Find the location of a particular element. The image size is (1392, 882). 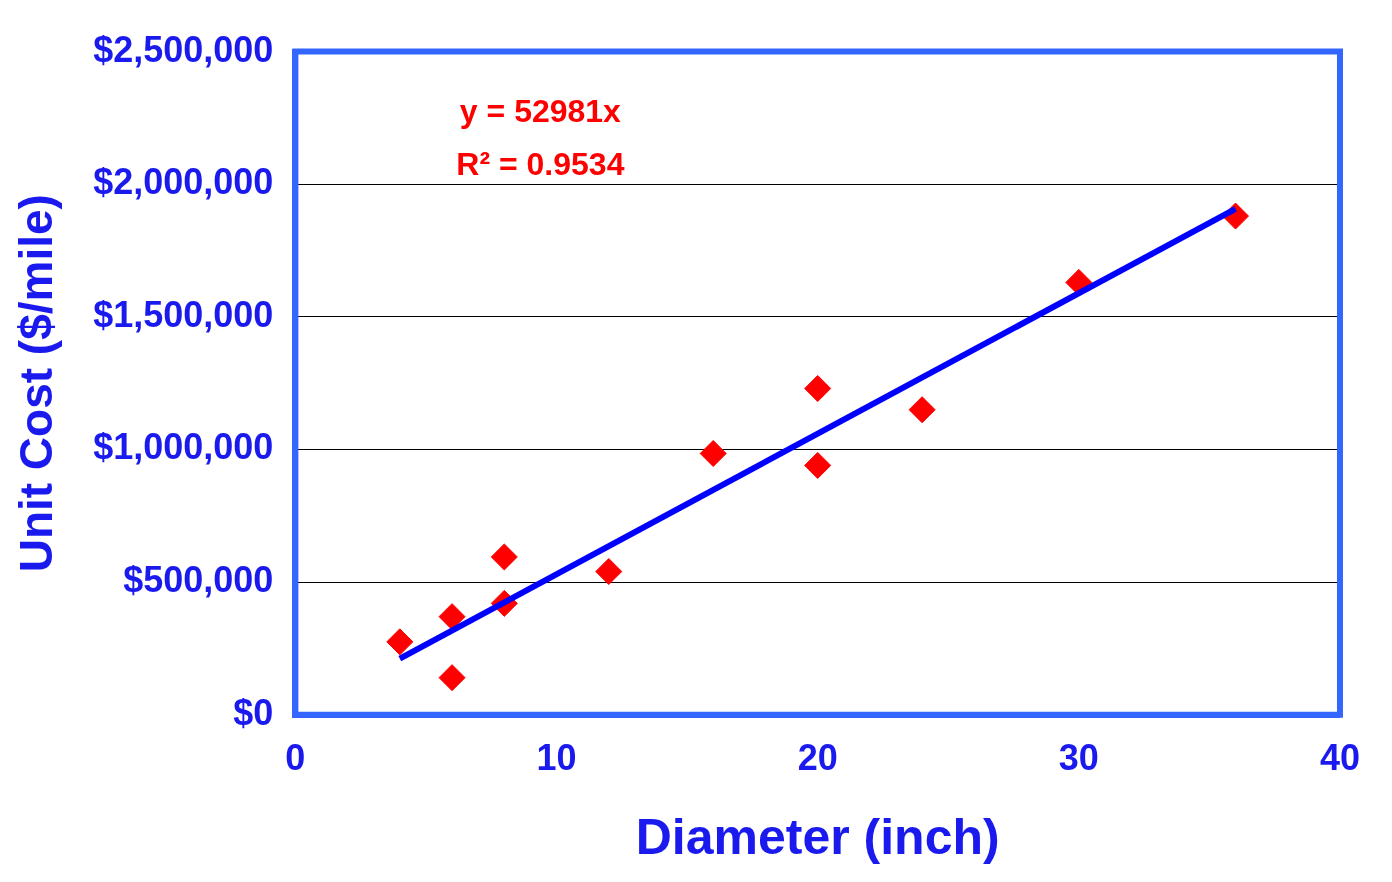

y-tick-label: $0 is located at coordinates (253, 712).